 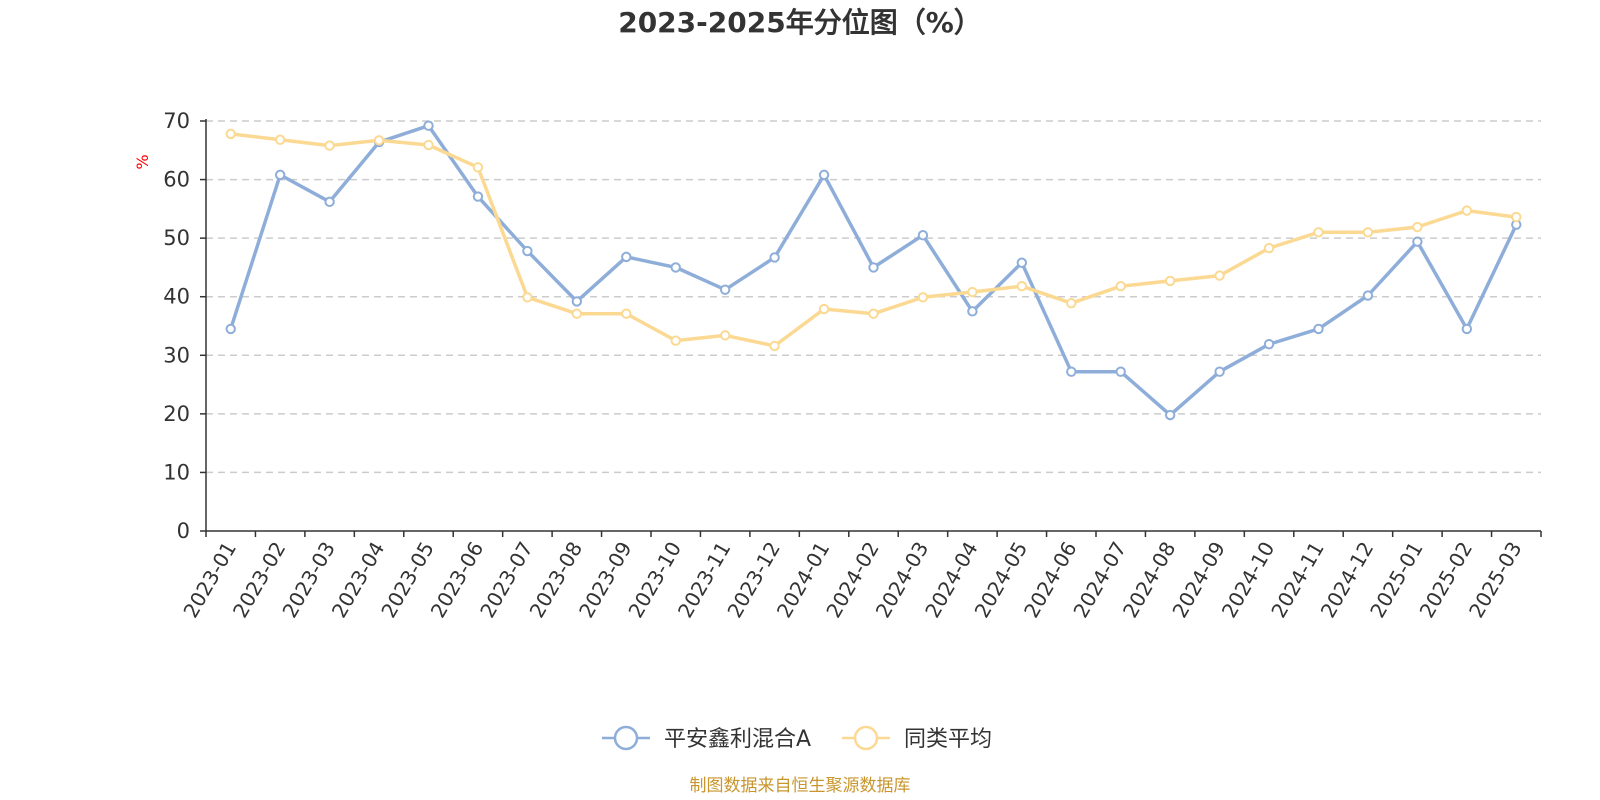 What do you see at coordinates (800, 22) in the screenshot?
I see `chart-title: 2023-2025年分位图（%）` at bounding box center [800, 22].